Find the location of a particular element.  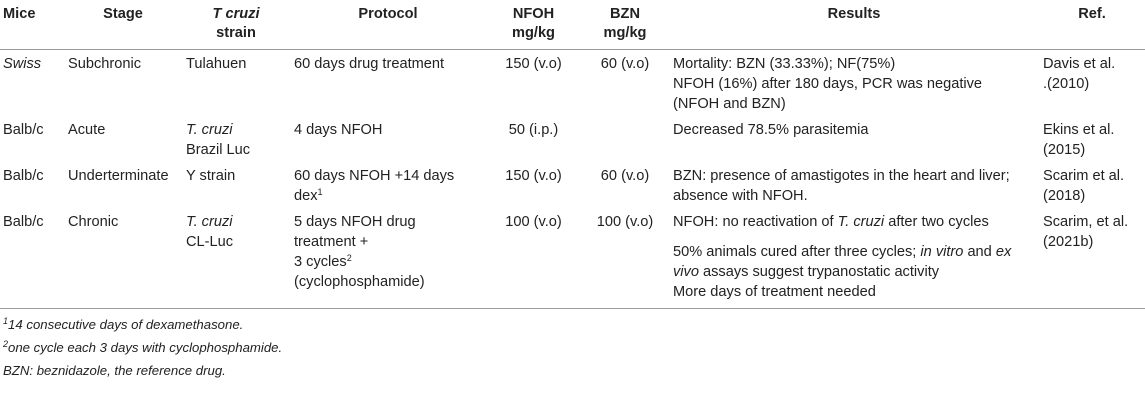

cell-strain: T. cruzi CL-Luc is located at coordinates (236, 258).